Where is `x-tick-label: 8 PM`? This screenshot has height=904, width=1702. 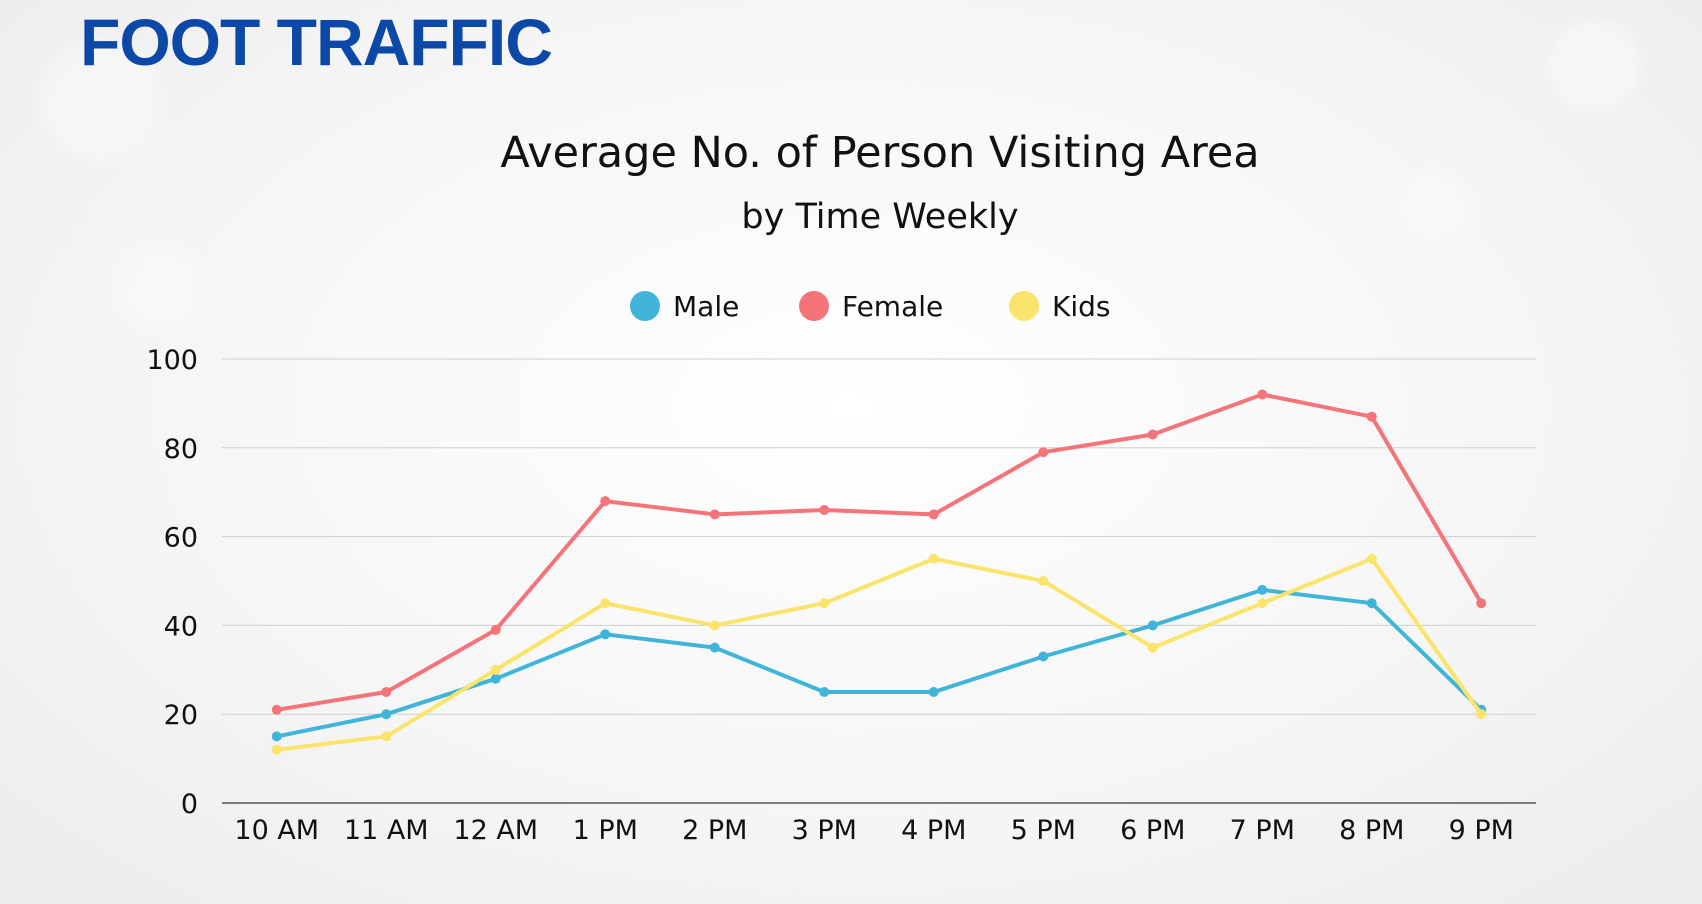 x-tick-label: 8 PM is located at coordinates (1371, 830).